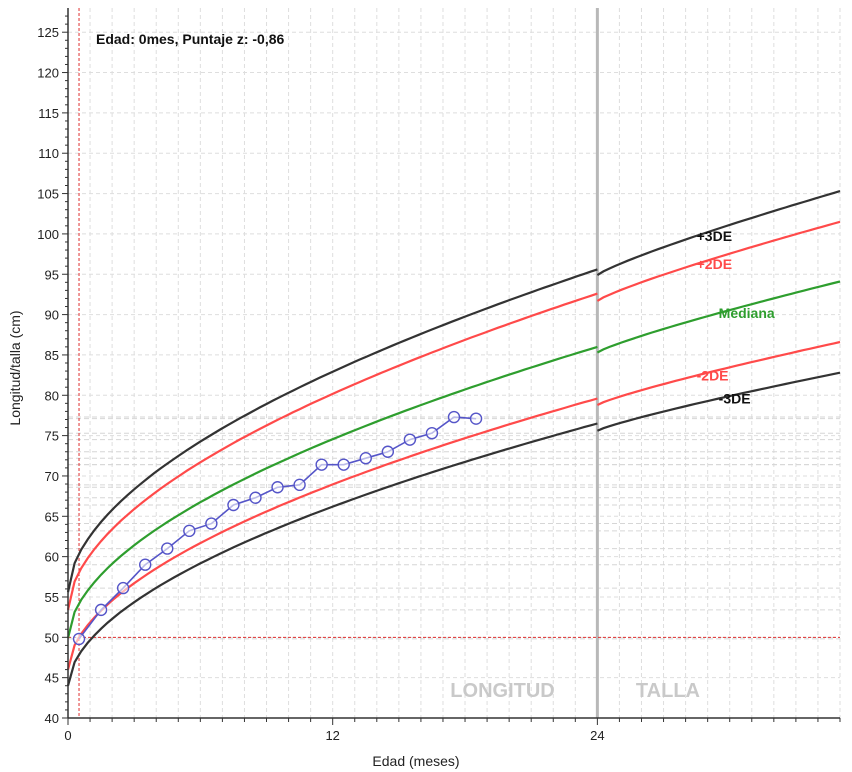 This screenshot has height=772, width=852. I want to click on curve-plus3de-talla, so click(718, 233).